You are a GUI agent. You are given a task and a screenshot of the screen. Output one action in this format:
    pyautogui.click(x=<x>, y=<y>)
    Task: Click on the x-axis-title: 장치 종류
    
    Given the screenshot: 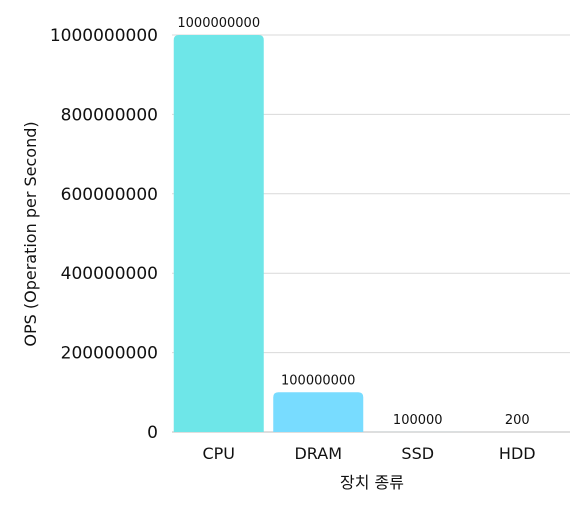 What is the action you would take?
    pyautogui.click(x=372, y=482)
    